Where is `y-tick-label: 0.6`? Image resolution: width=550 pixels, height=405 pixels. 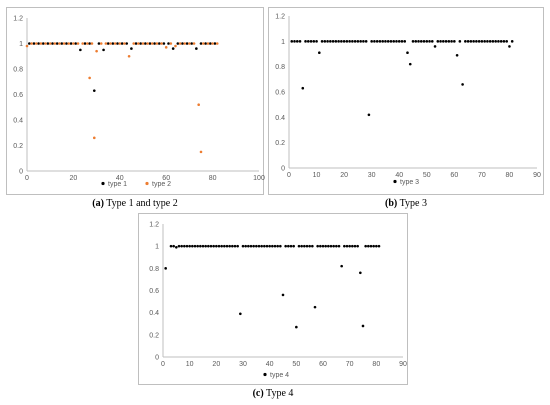 y-tick-label: 0.6 is located at coordinates (18, 95).